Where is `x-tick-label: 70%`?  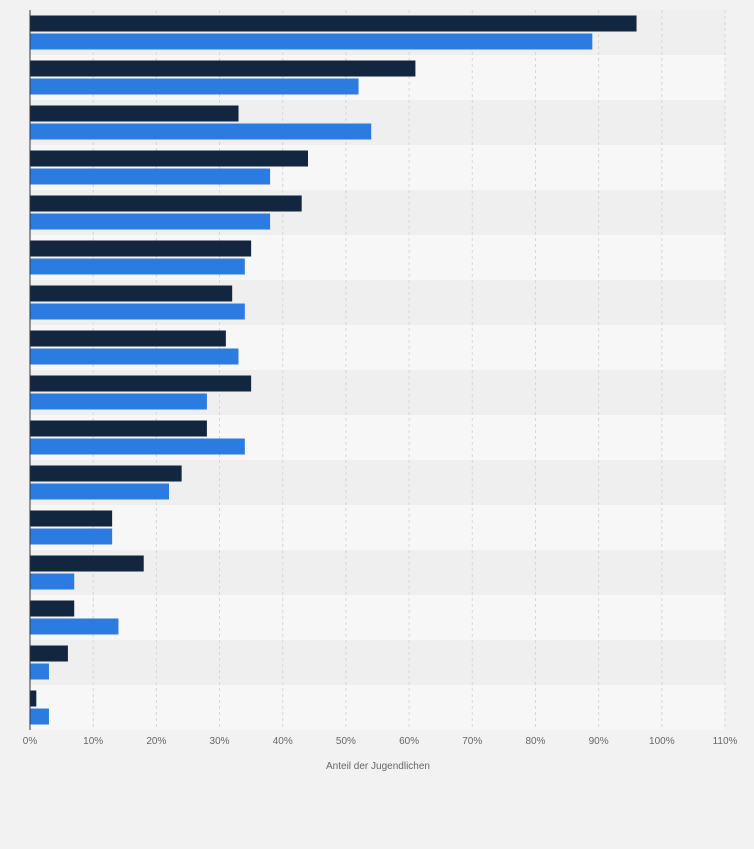
x-tick-label: 70% is located at coordinates (472, 741).